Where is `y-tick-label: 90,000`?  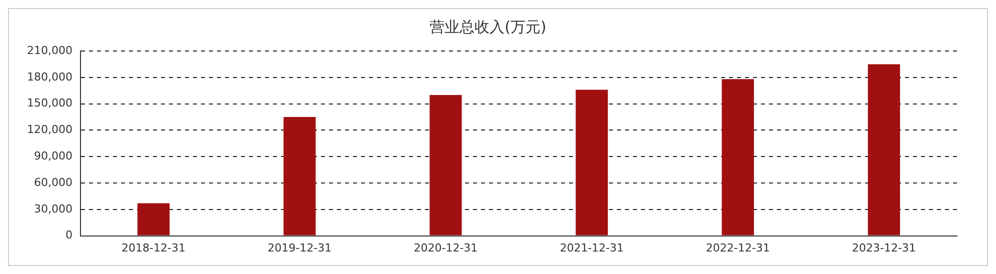 y-tick-label: 90,000 is located at coordinates (53, 155).